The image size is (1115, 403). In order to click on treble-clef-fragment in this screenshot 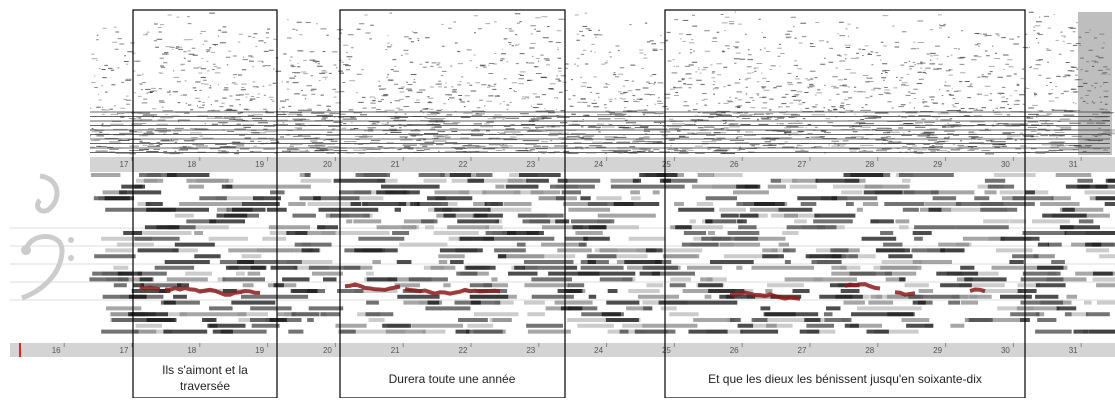, I will do `click(47, 193)`.